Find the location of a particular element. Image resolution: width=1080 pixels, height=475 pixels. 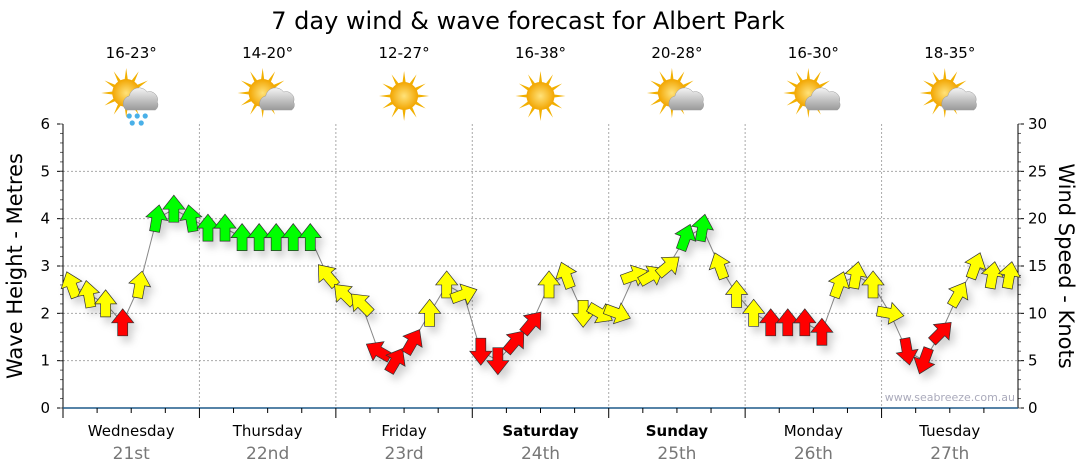

day-name: Sunday is located at coordinates (677, 431).